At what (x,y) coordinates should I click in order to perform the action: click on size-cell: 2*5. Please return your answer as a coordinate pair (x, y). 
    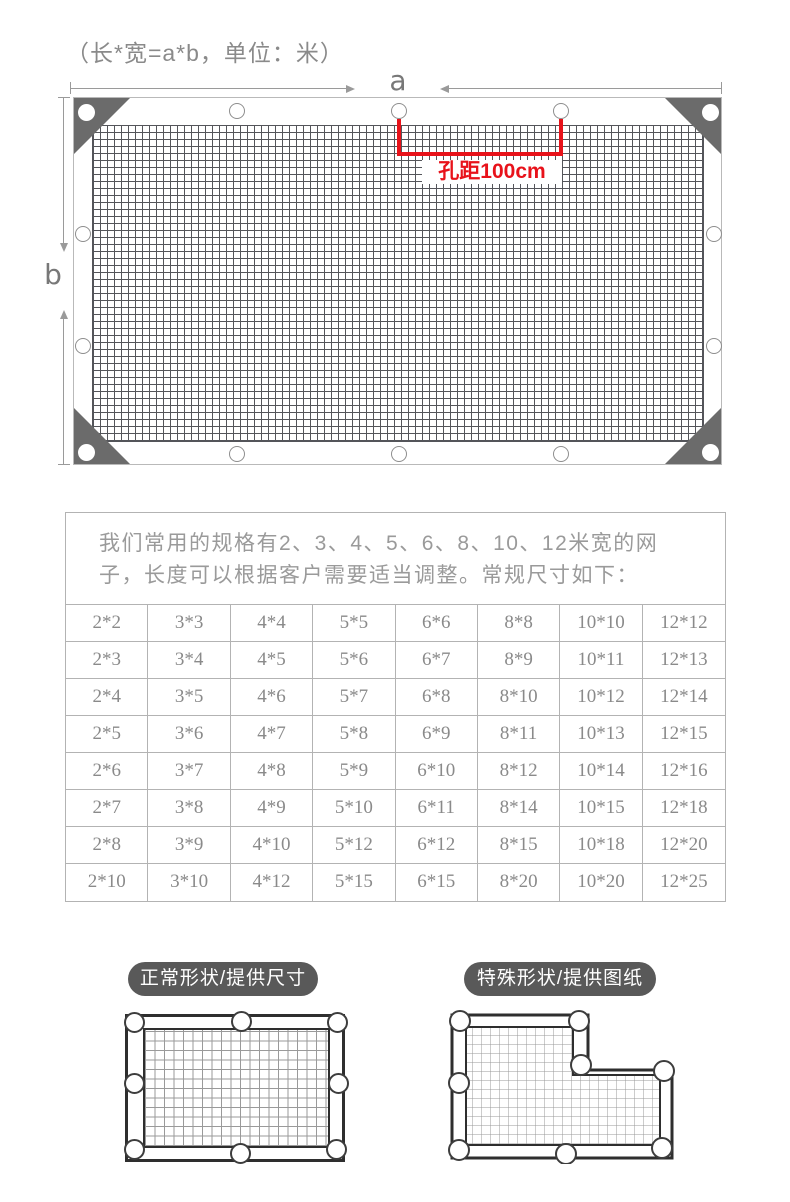
    Looking at the image, I should click on (107, 734).